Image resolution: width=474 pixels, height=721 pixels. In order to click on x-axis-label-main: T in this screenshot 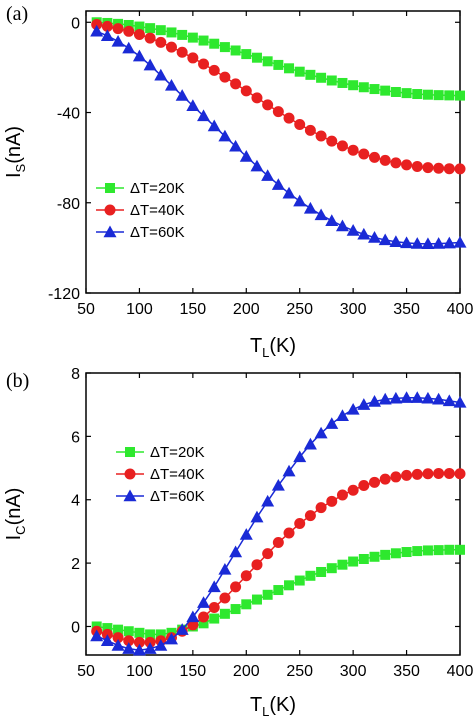, I will do `click(256, 705)`.